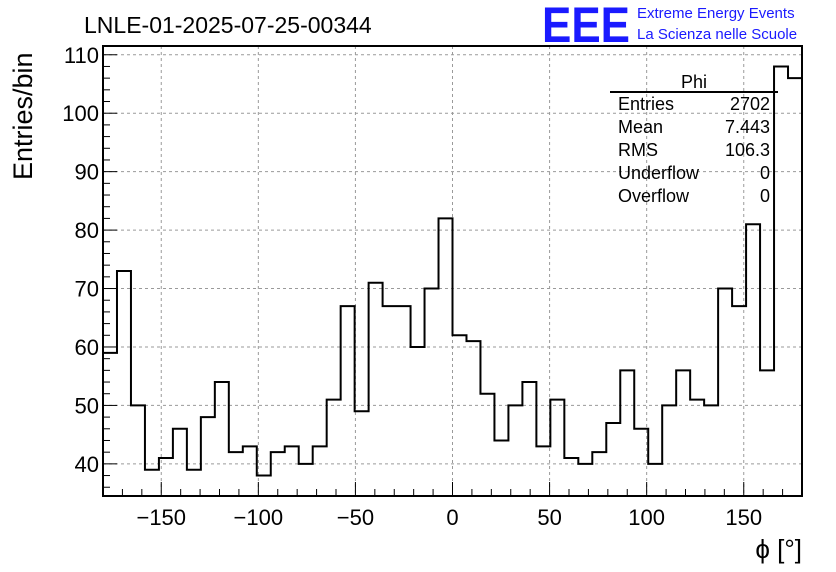  I want to click on y-tick-label: 50, so click(87, 405).